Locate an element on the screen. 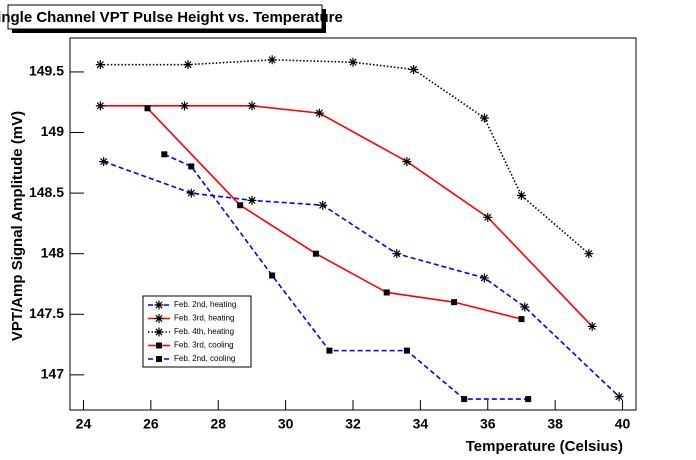 This screenshot has height=460, width=696. x-tick-label: 36 is located at coordinates (488, 424).